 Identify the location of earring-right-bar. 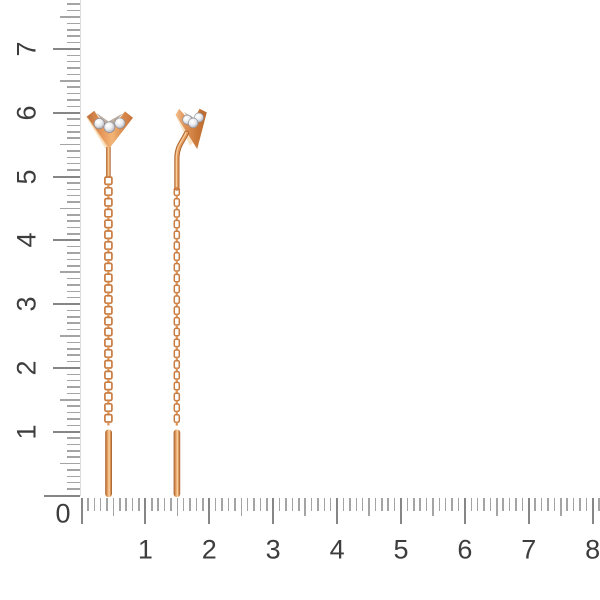
(177, 463).